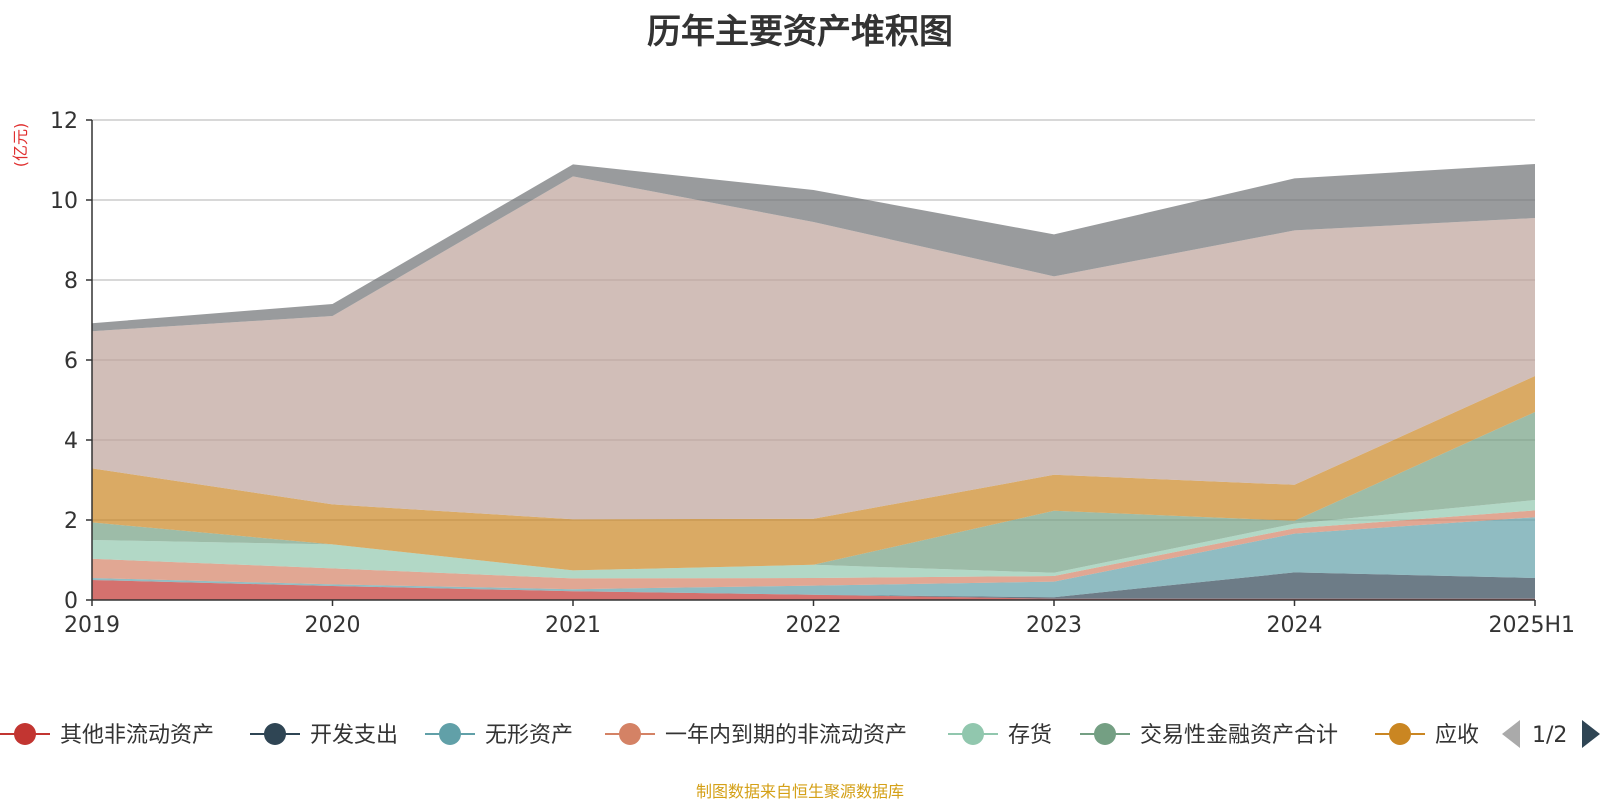 This screenshot has width=1600, height=802. Describe the element at coordinates (1054, 625) in the screenshot. I see `x-tick-label: 2023` at that location.